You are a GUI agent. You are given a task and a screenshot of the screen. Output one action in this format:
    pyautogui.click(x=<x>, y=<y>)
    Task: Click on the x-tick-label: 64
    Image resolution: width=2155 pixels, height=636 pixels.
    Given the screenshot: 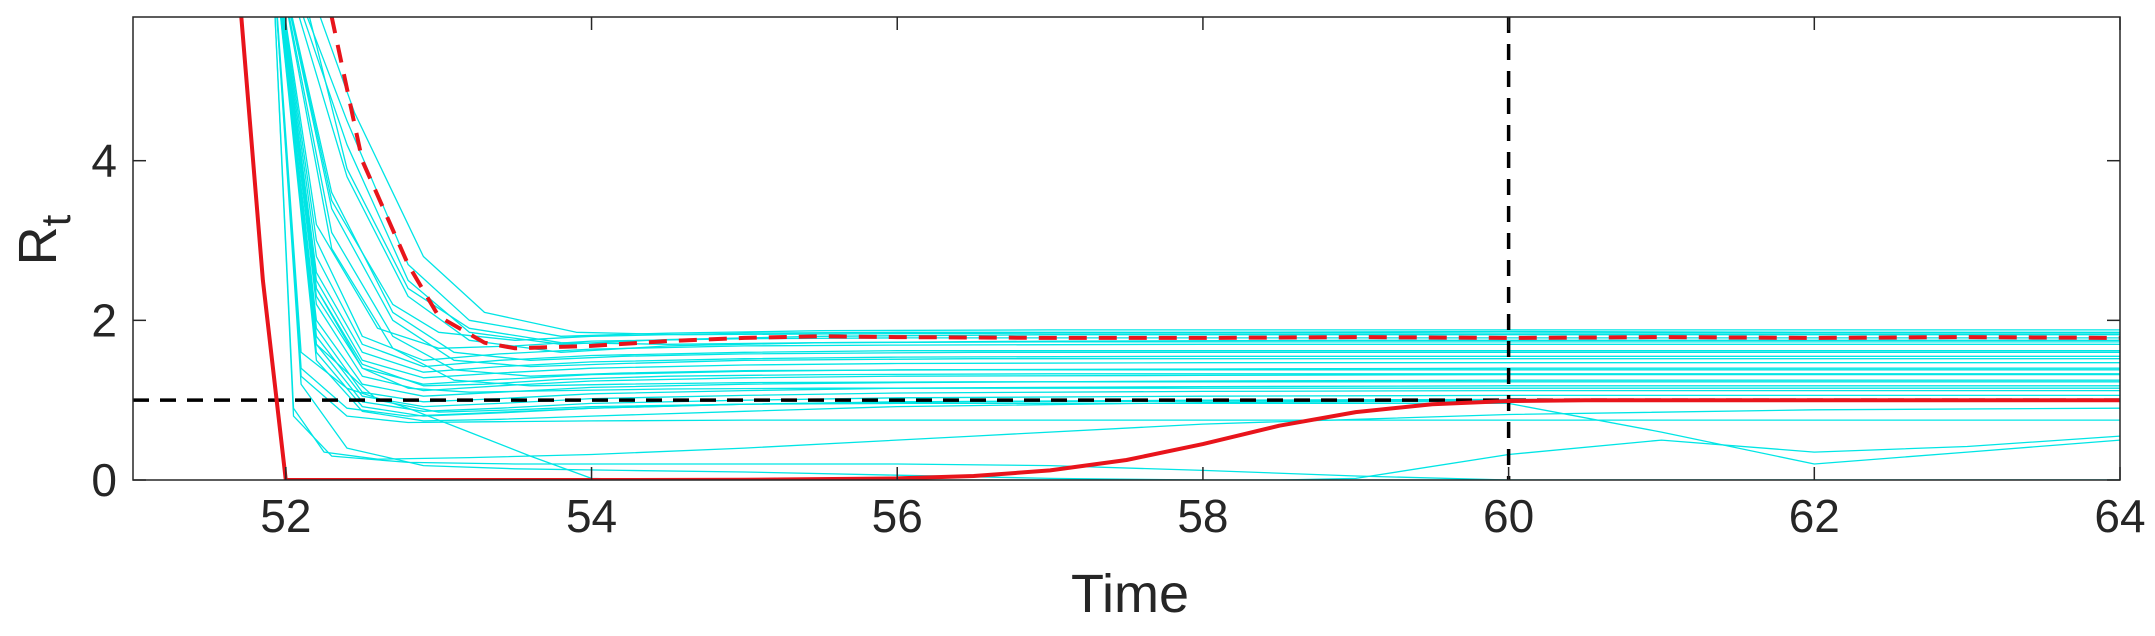 What is the action you would take?
    pyautogui.click(x=2119, y=516)
    